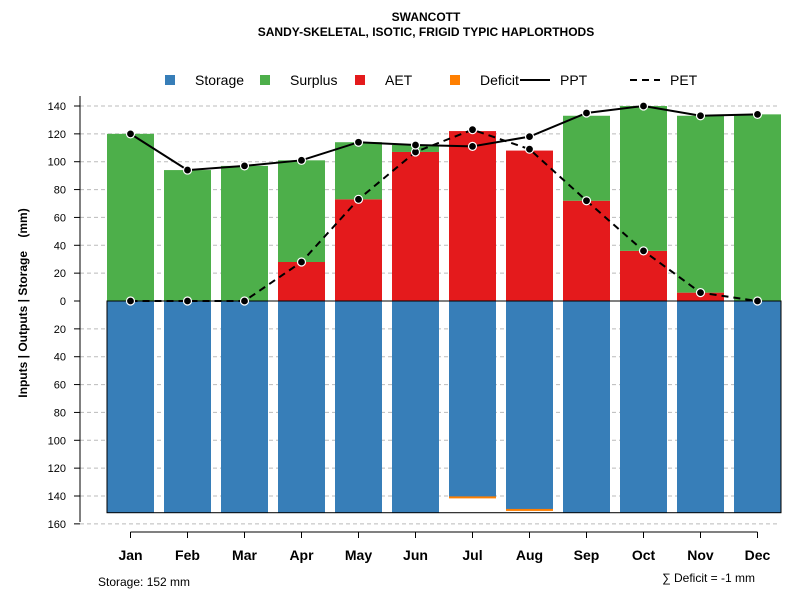  I want to click on x-tick-label-oct: Oct, so click(644, 555).